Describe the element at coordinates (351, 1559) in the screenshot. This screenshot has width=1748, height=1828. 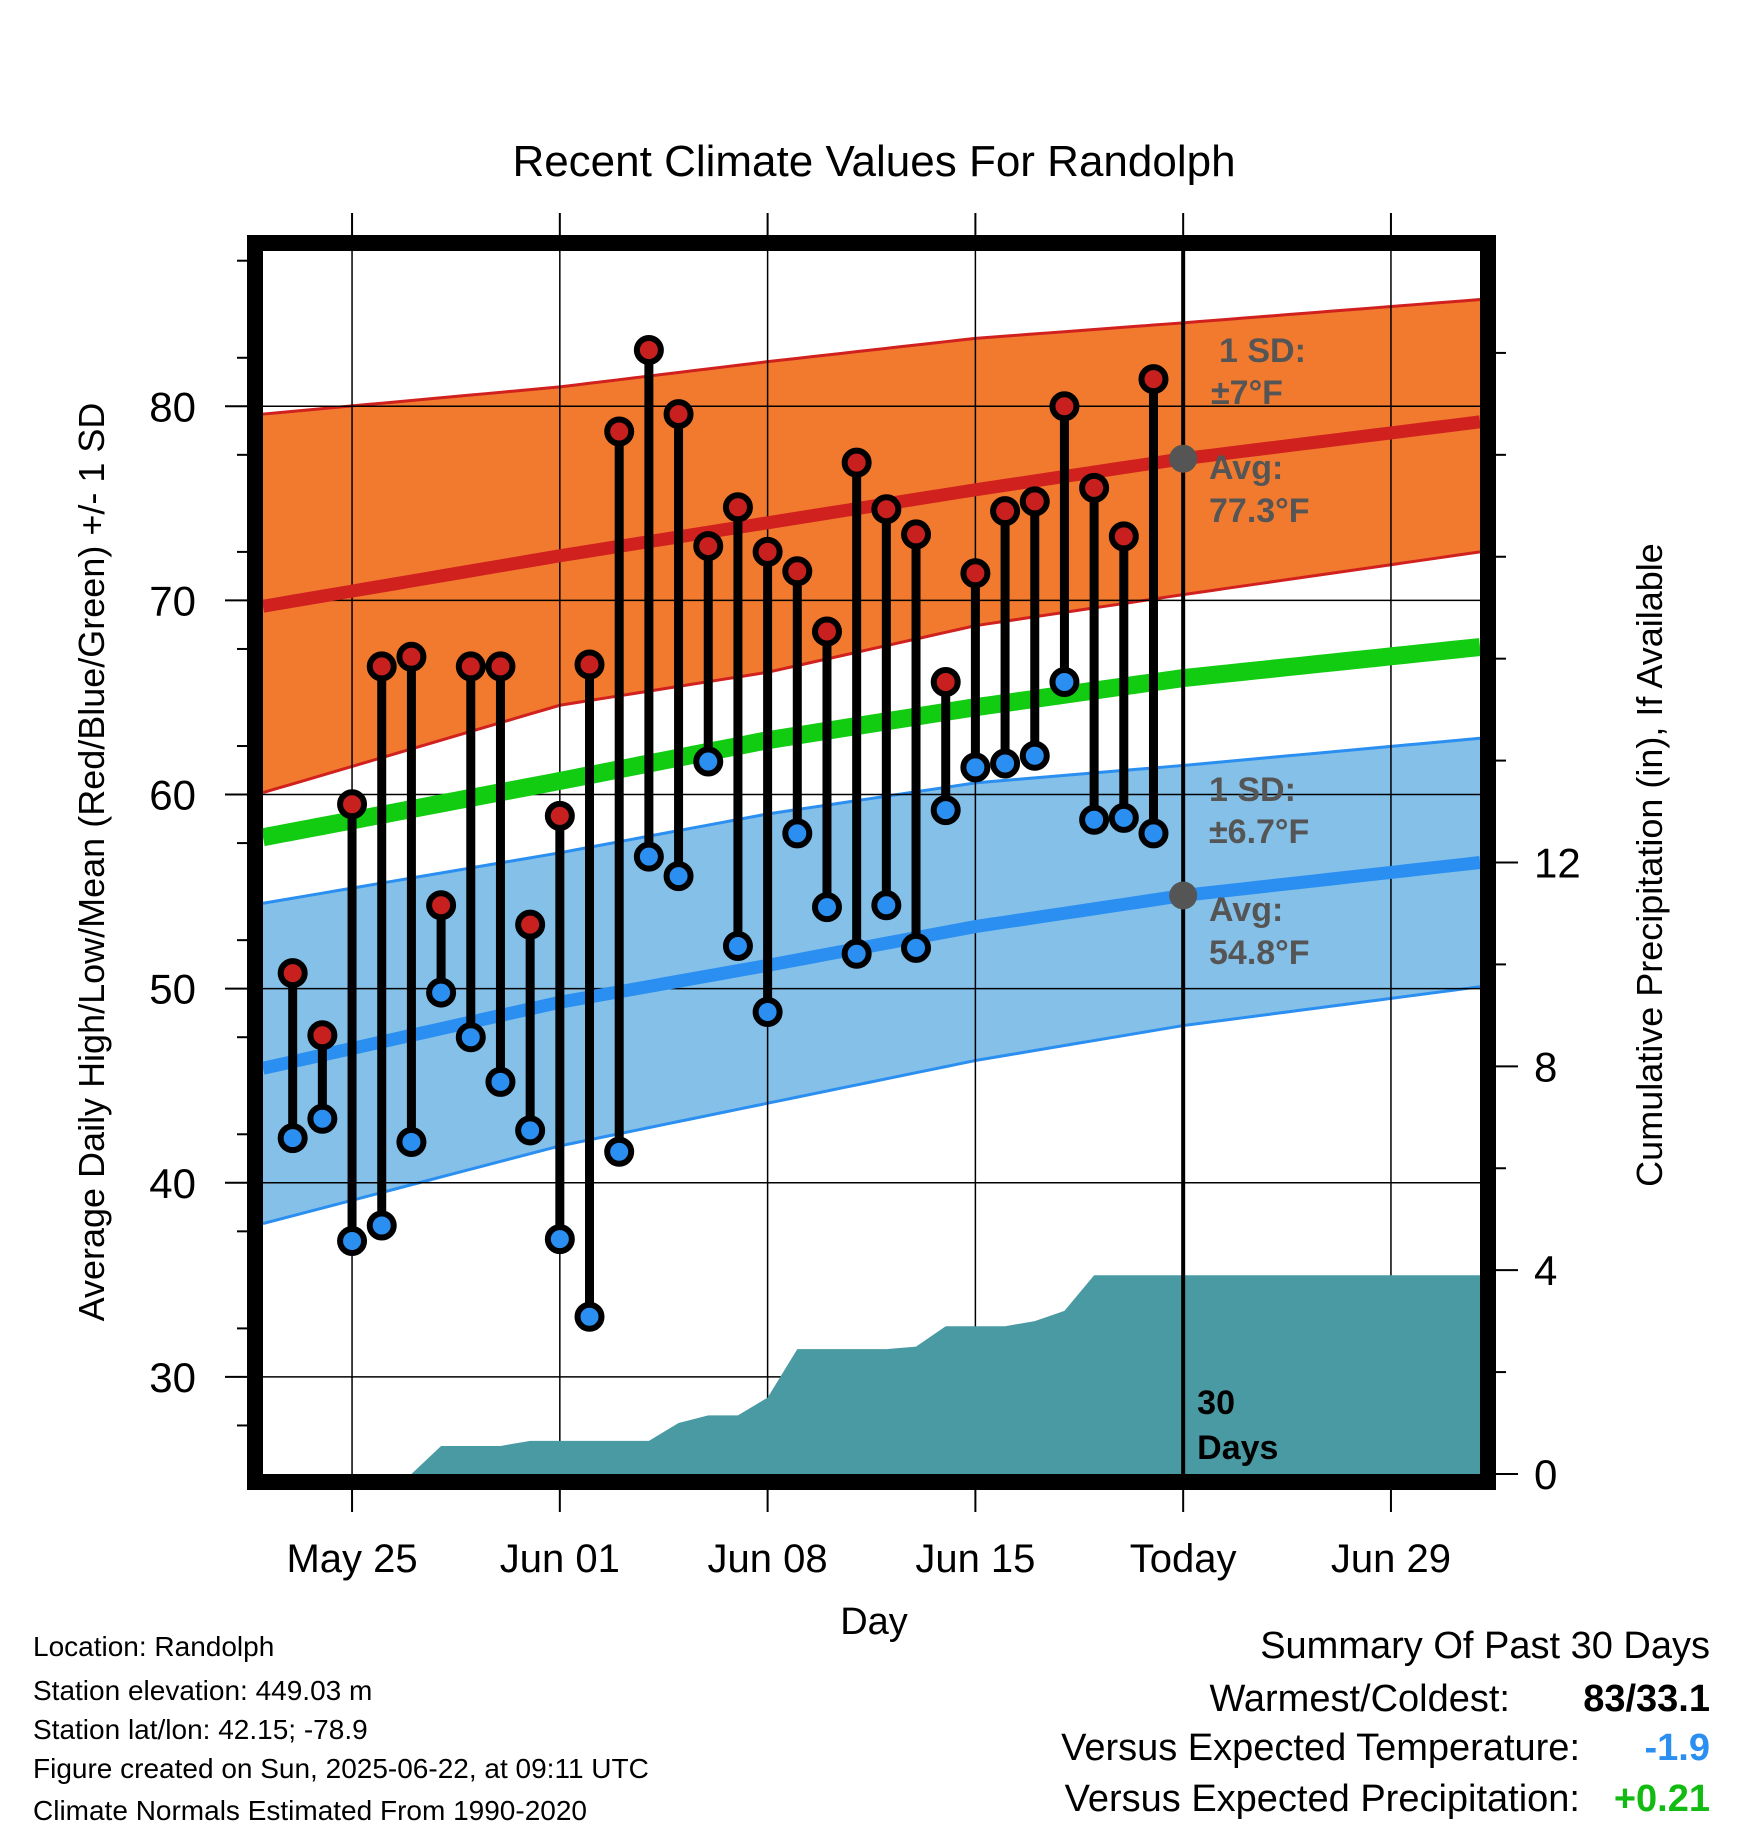
I see `x-tick-label: May 25` at that location.